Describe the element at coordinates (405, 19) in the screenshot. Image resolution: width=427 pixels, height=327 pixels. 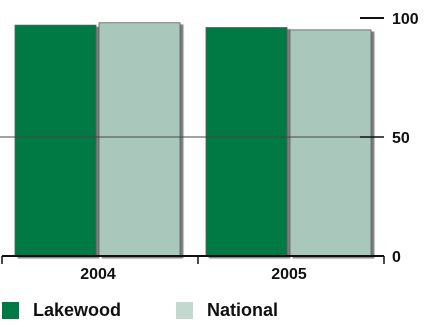
I see `y-tick-label-100: 100` at that location.